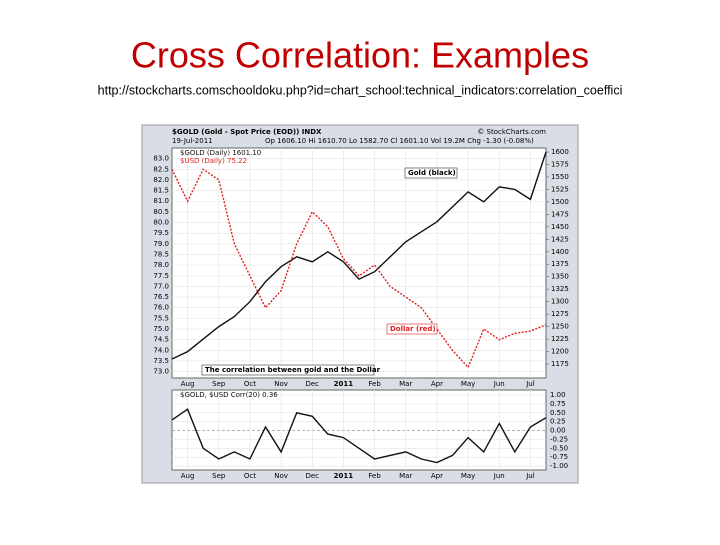  What do you see at coordinates (560, 314) in the screenshot?
I see `y2-tick-label: 1275` at bounding box center [560, 314].